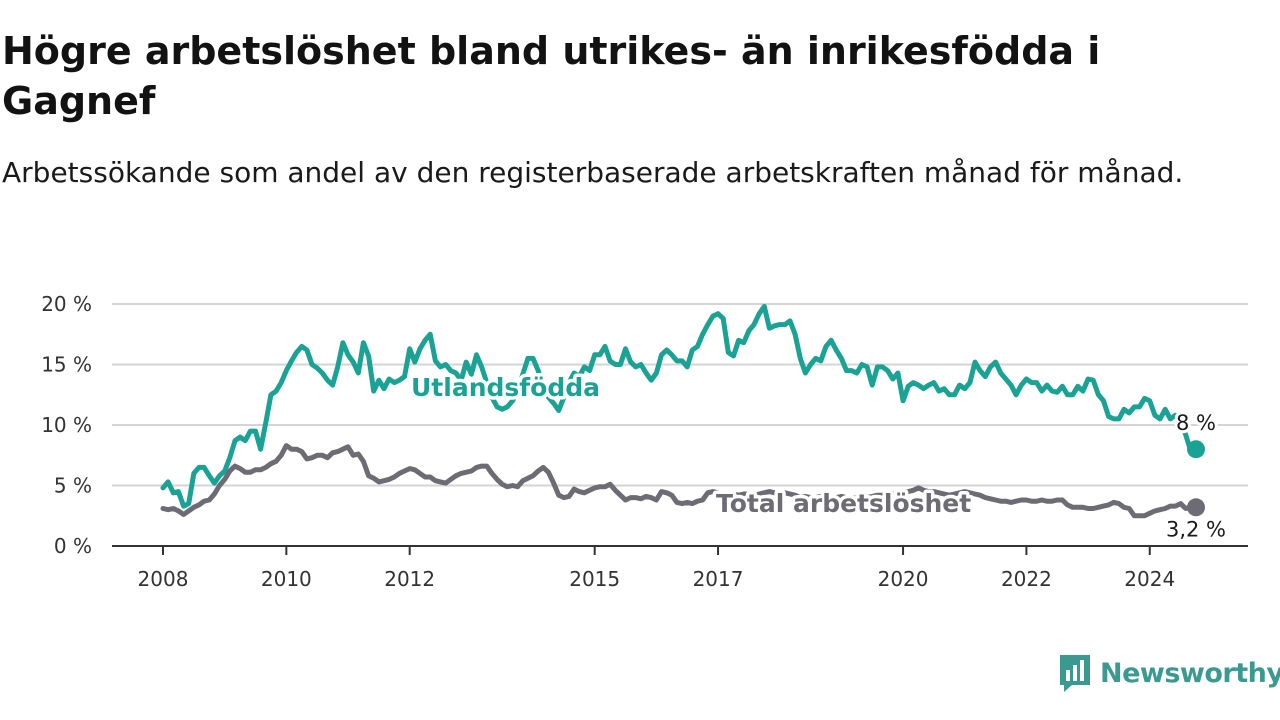 This screenshot has width=1280, height=720. I want to click on y-tick-label: 10 %, so click(66, 425).